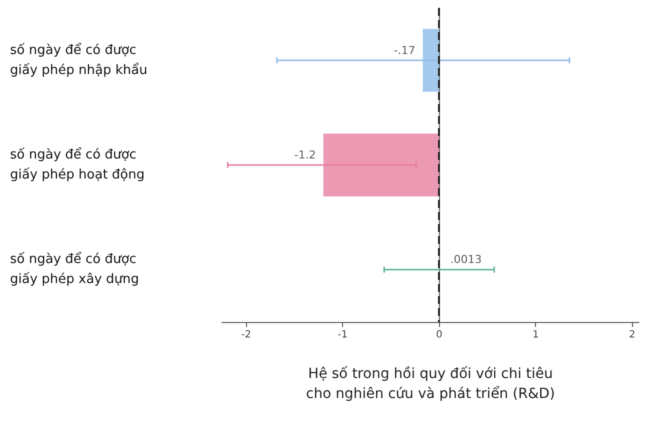 This screenshot has height=434, width=647. I want to click on x-tick-label: -2, so click(246, 335).